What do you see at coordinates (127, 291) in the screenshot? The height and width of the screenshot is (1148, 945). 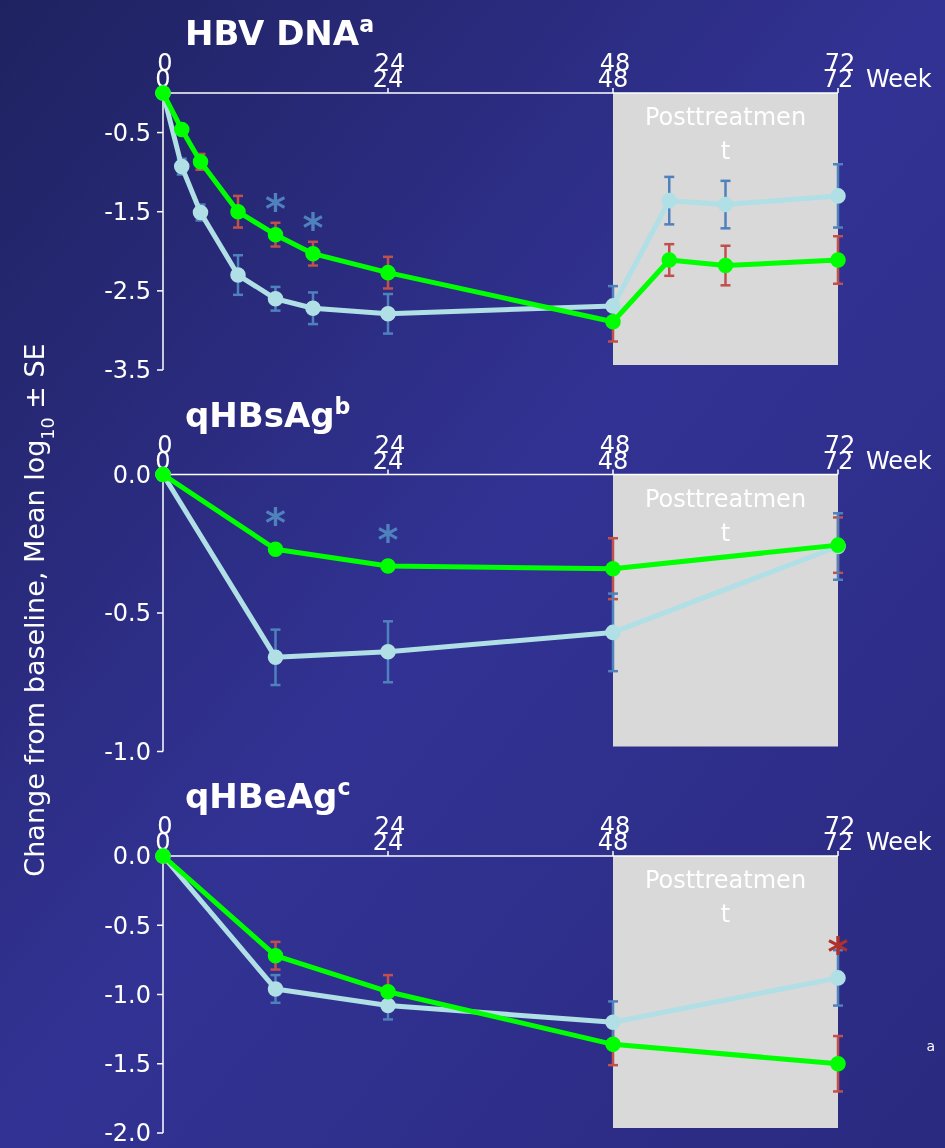 I see `y-tick-label: -2.5` at bounding box center [127, 291].